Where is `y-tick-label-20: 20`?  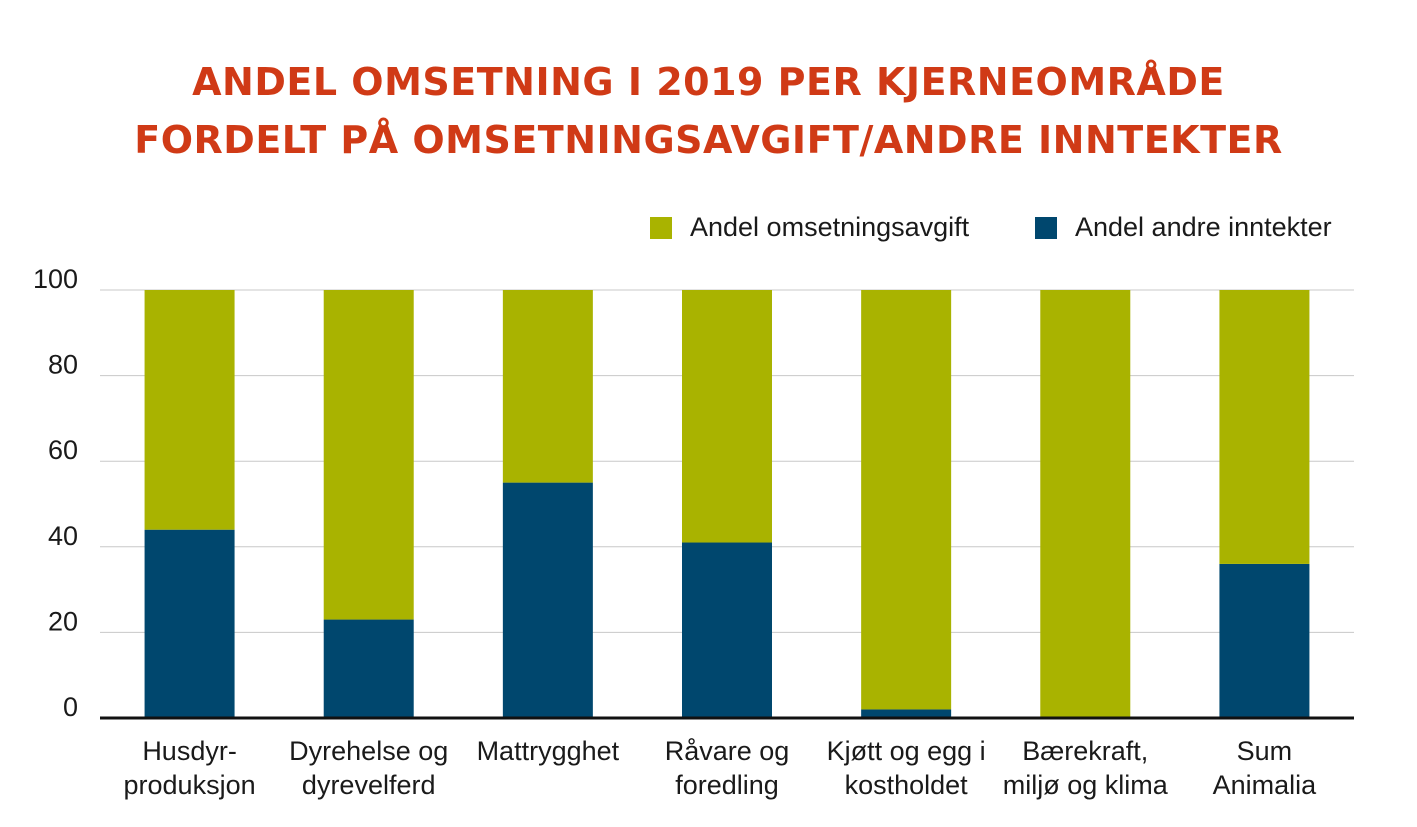
y-tick-label-20: 20 is located at coordinates (63, 621).